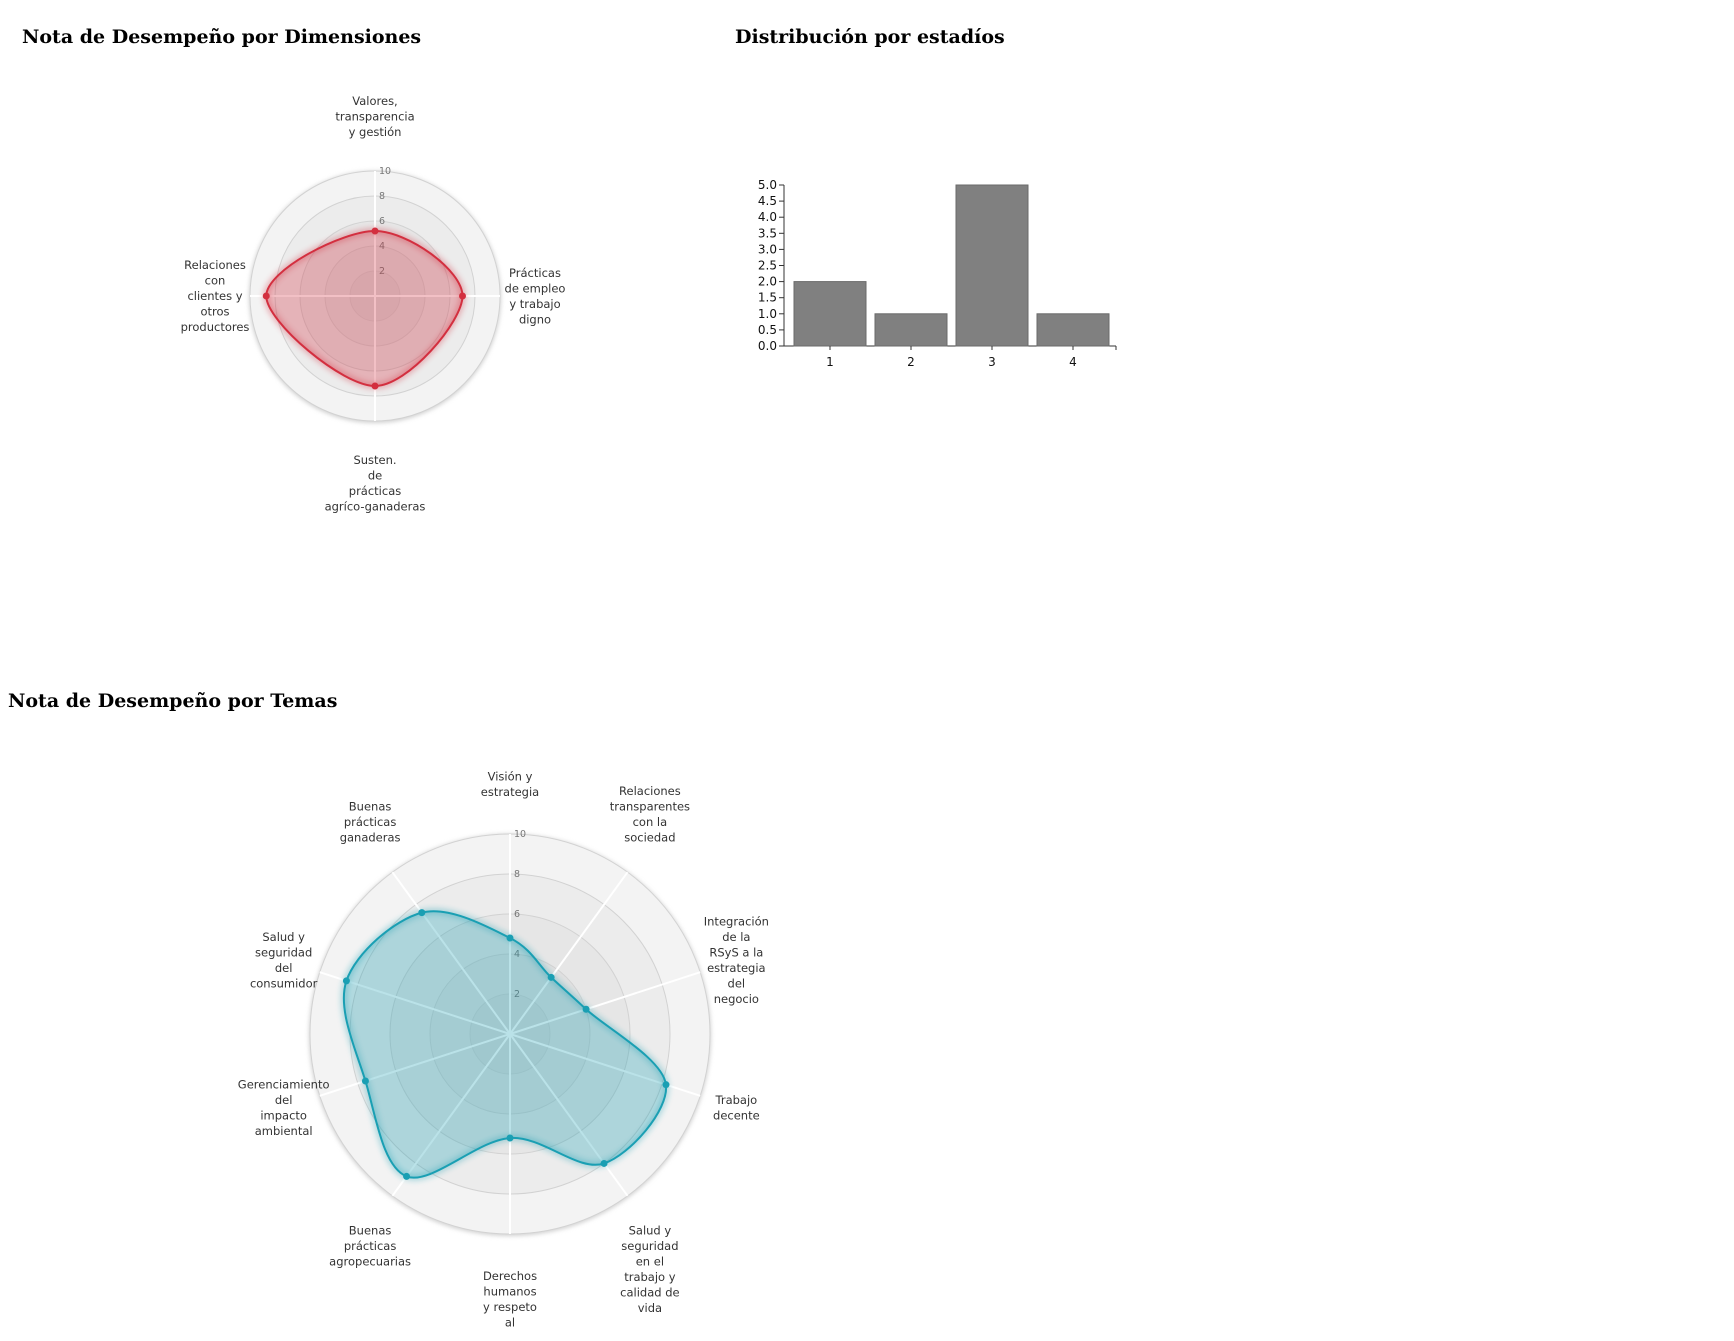  What do you see at coordinates (767, 282) in the screenshot?
I see `y-tick-label: 2.0` at bounding box center [767, 282].